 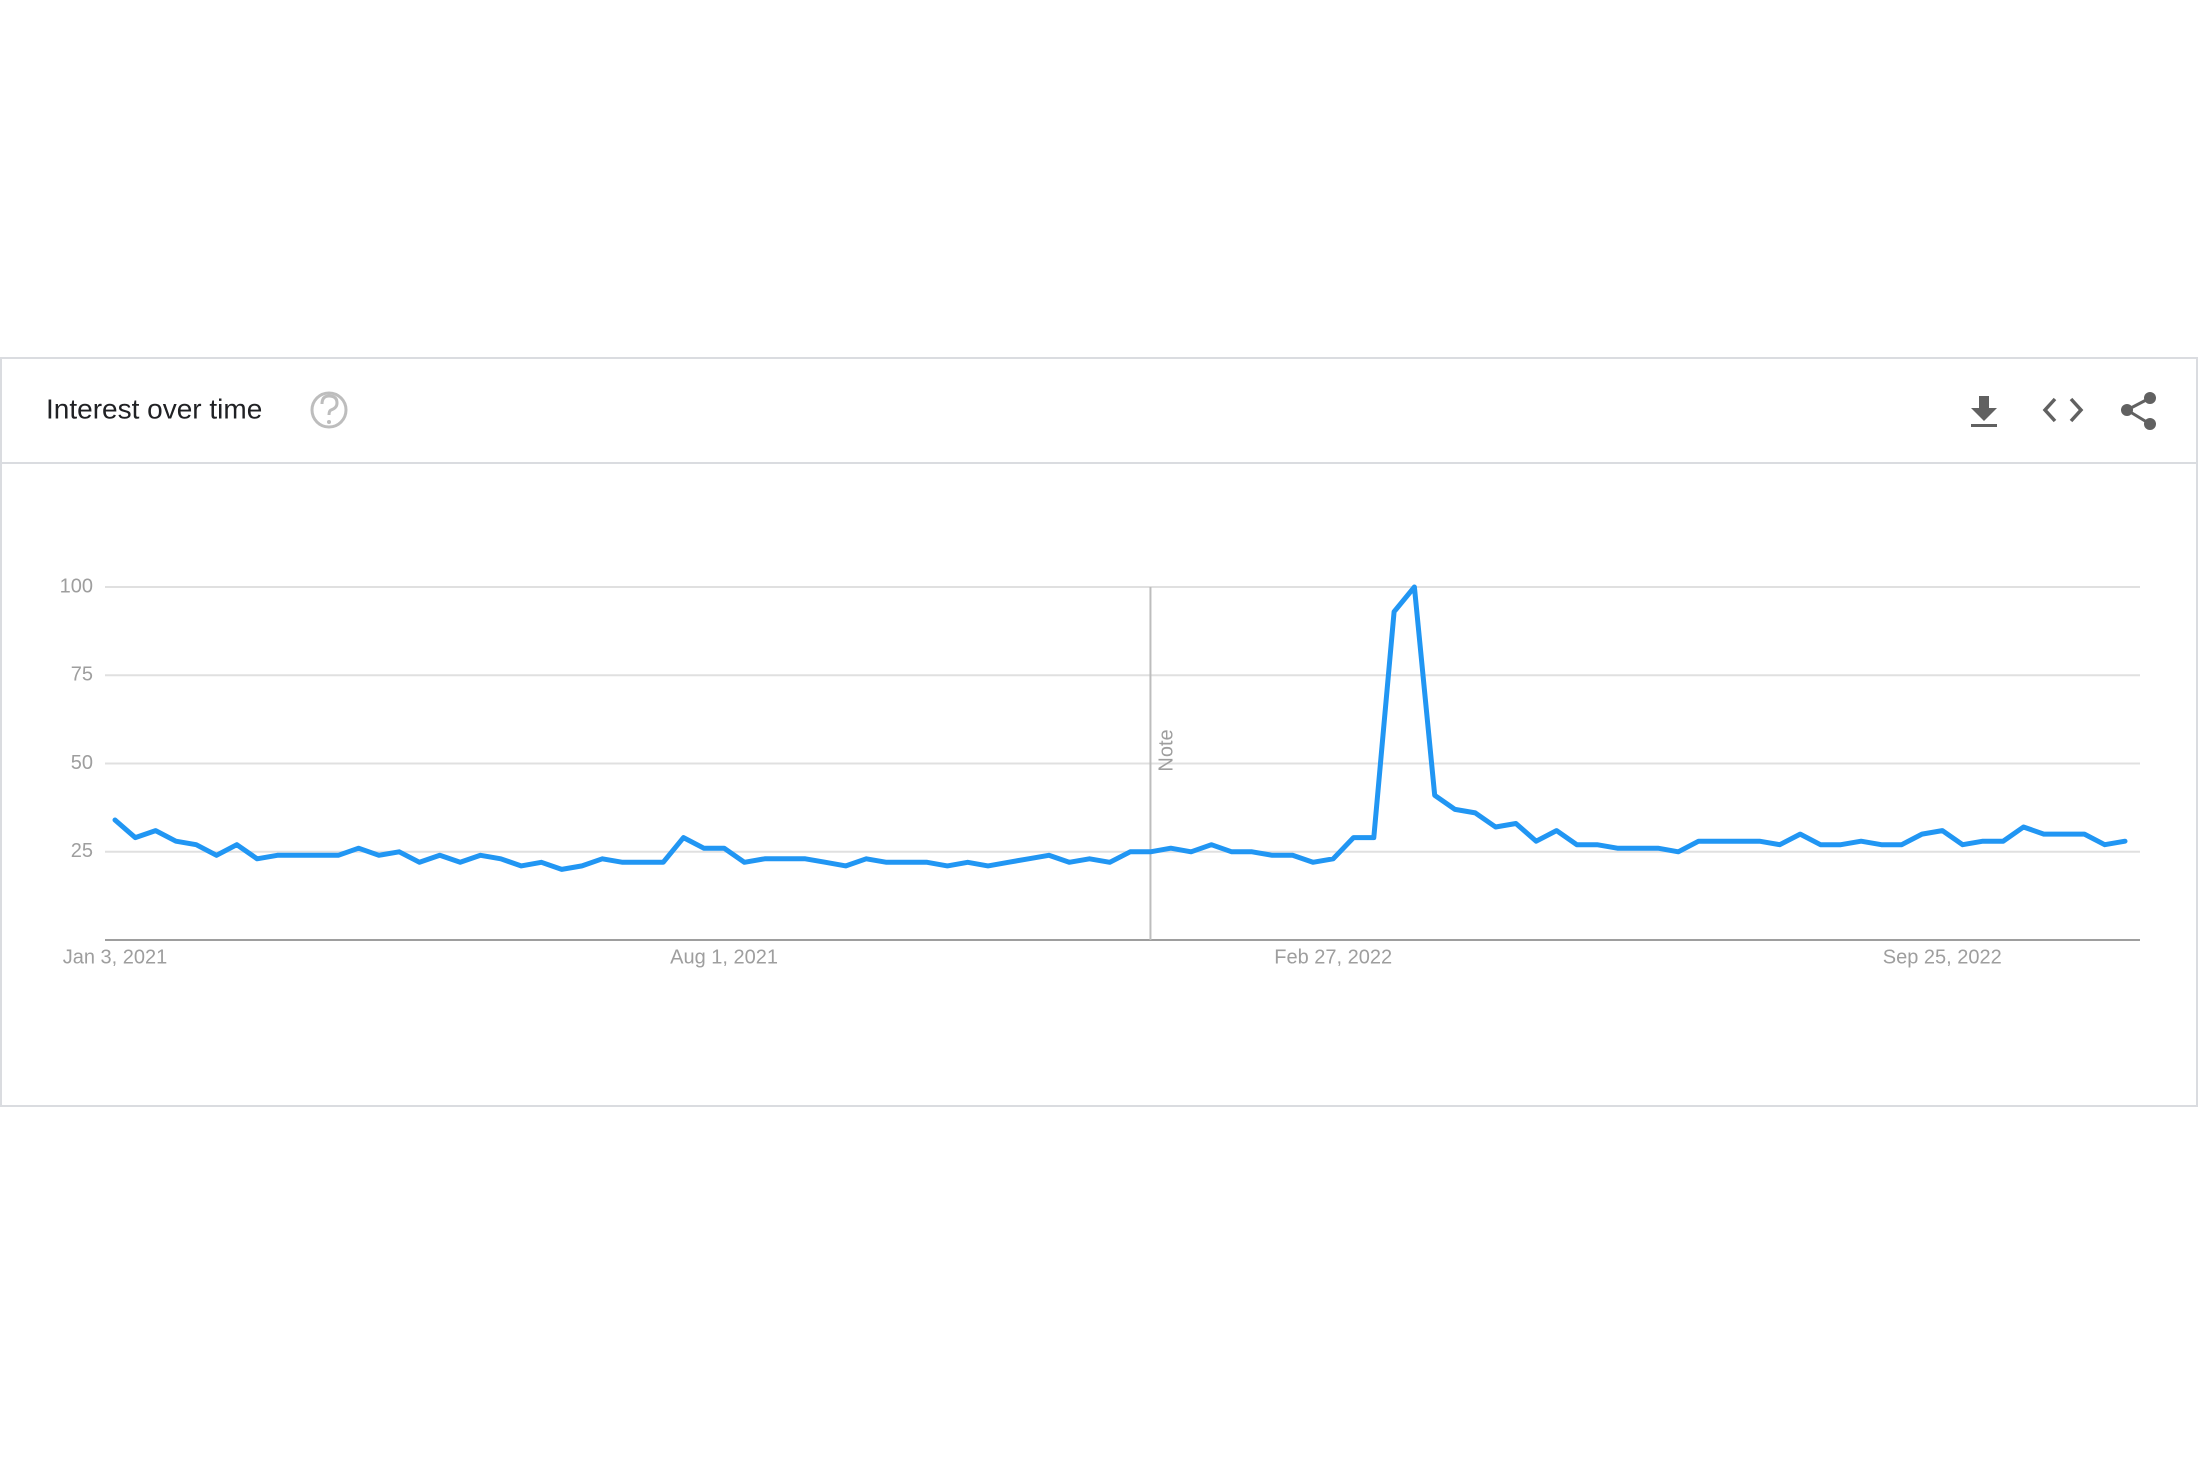 I want to click on y-tick-label: 50, so click(x=82, y=763).